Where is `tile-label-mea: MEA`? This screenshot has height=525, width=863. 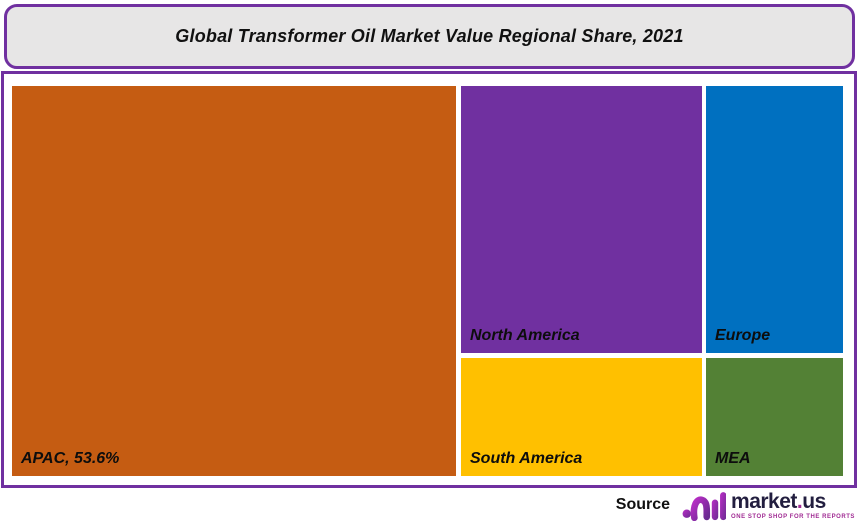
tile-label-mea: MEA is located at coordinates (733, 458).